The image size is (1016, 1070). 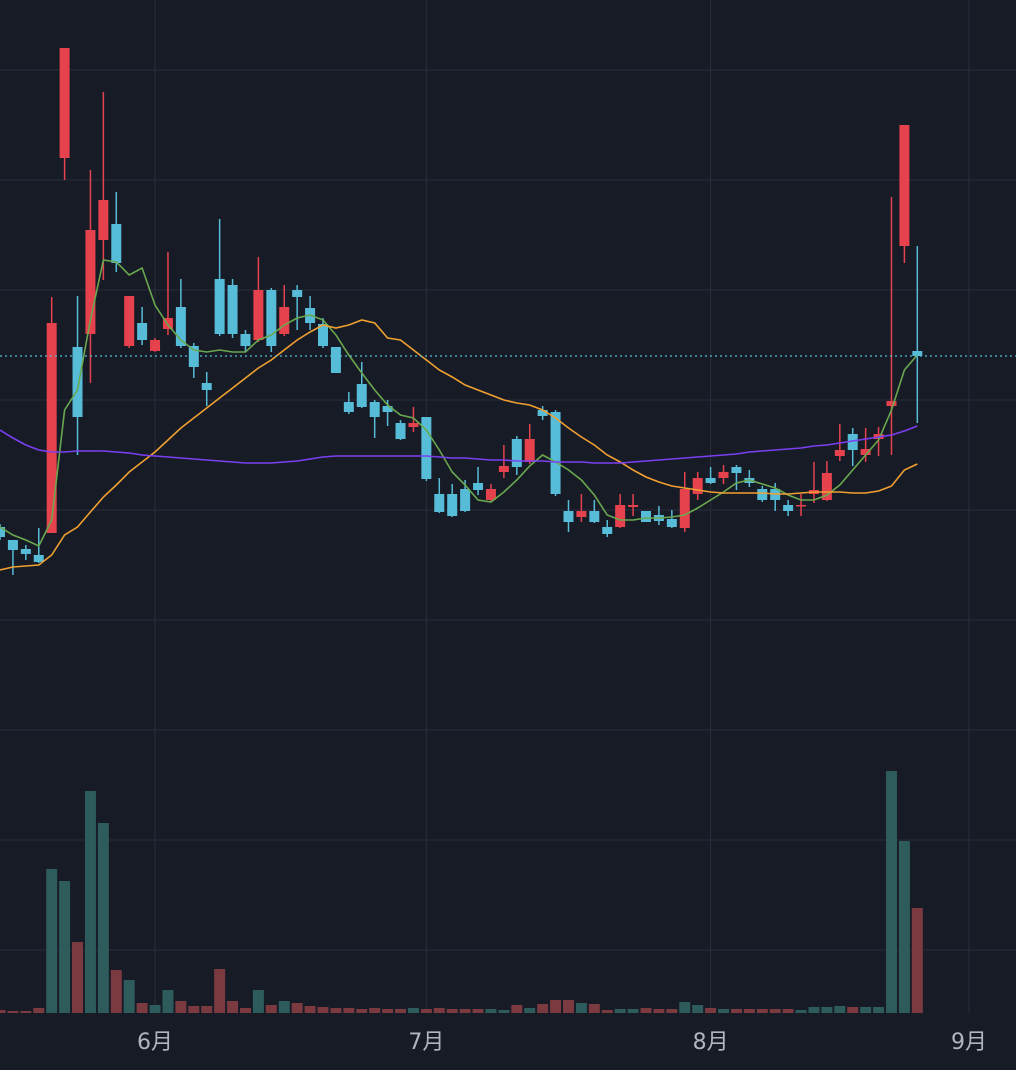 I want to click on x-tick-label: 8月, so click(x=711, y=1042).